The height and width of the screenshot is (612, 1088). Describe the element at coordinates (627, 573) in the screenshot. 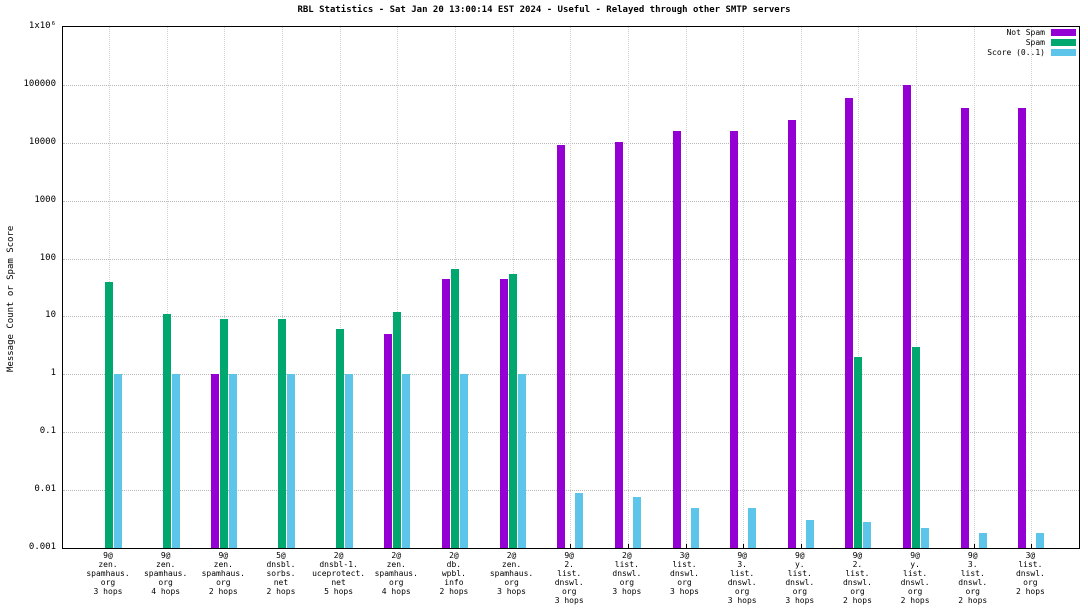

I see `x-tick-label: 2@ list. dnswl. org 3 hops` at that location.